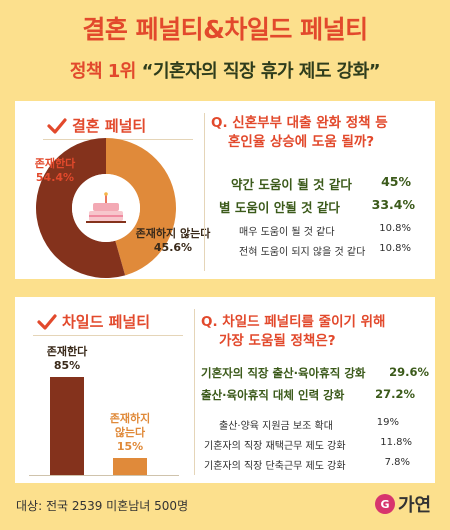  What do you see at coordinates (141, 207) in the screenshot?
I see `donut-slice-not-exist` at bounding box center [141, 207].